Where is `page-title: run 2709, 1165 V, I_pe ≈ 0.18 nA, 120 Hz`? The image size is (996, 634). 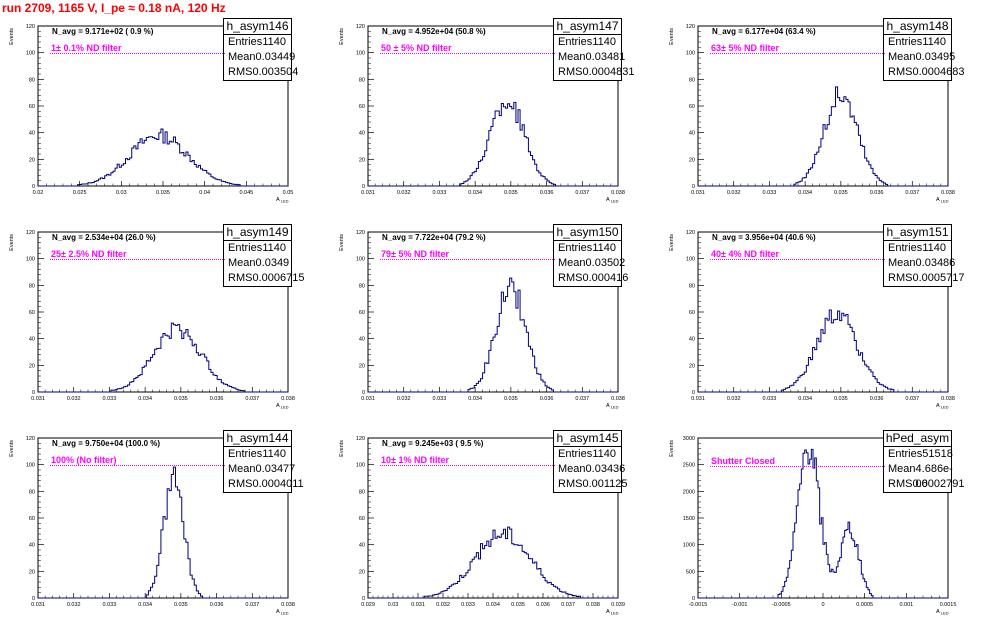 page-title: run 2709, 1165 V, I_pe ≈ 0.18 nA, 120 Hz is located at coordinates (114, 8).